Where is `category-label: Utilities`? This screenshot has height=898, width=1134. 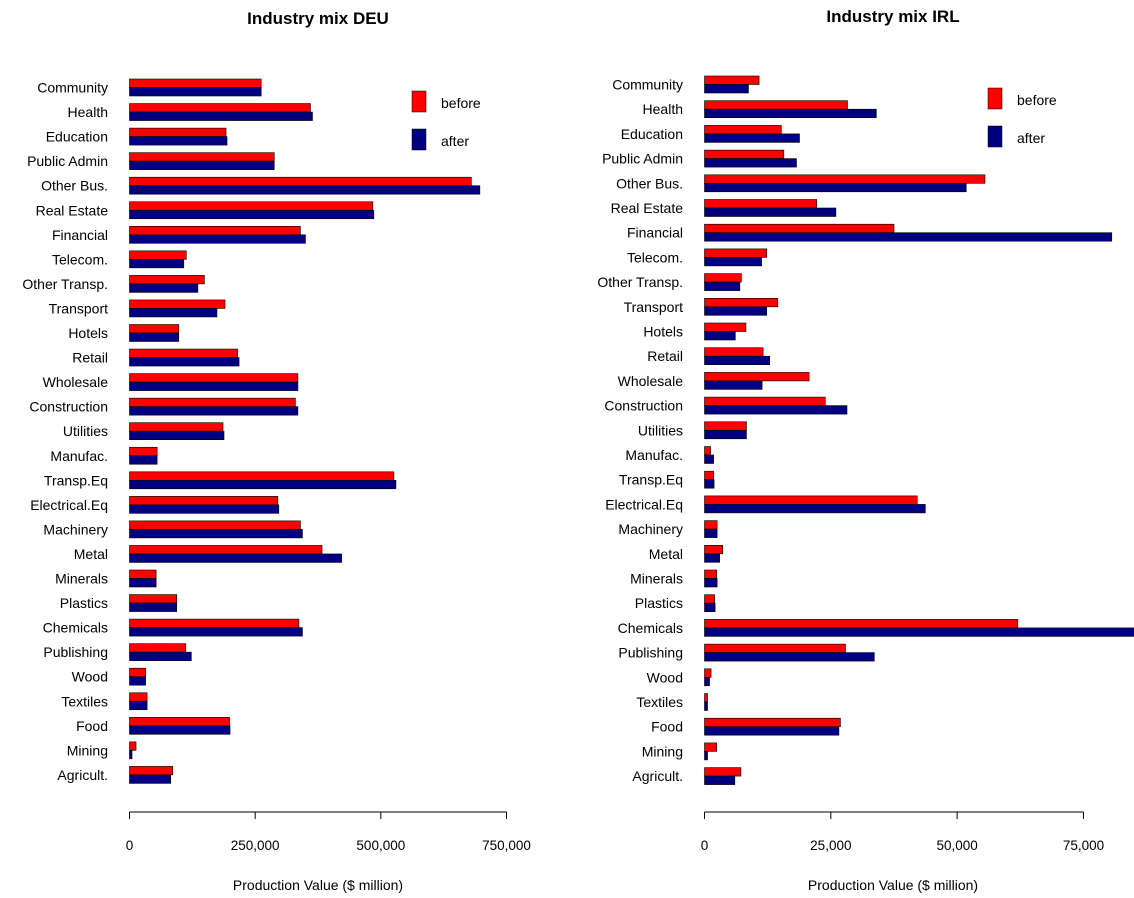
category-label: Utilities is located at coordinates (660, 430).